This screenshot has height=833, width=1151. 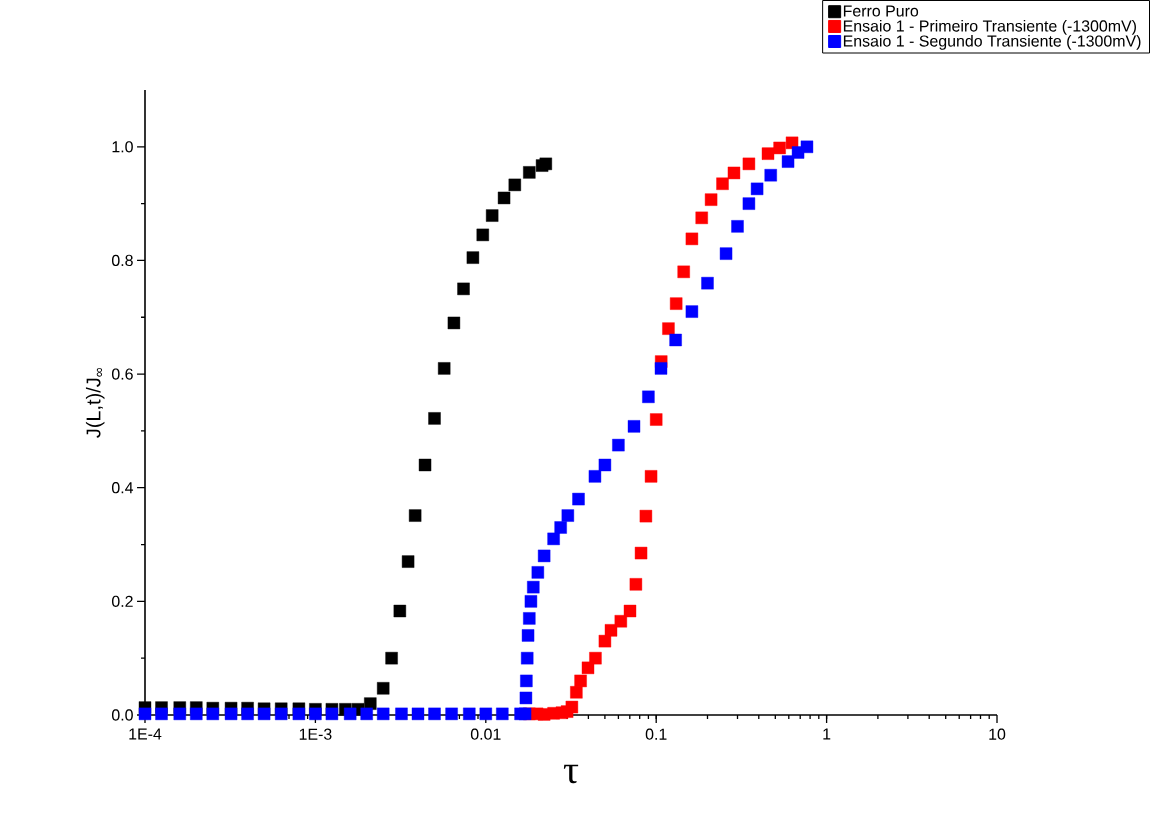 I want to click on legend-label: Ensaio 1 - Primeiro Transiente (-1300mV), so click(x=989, y=27).